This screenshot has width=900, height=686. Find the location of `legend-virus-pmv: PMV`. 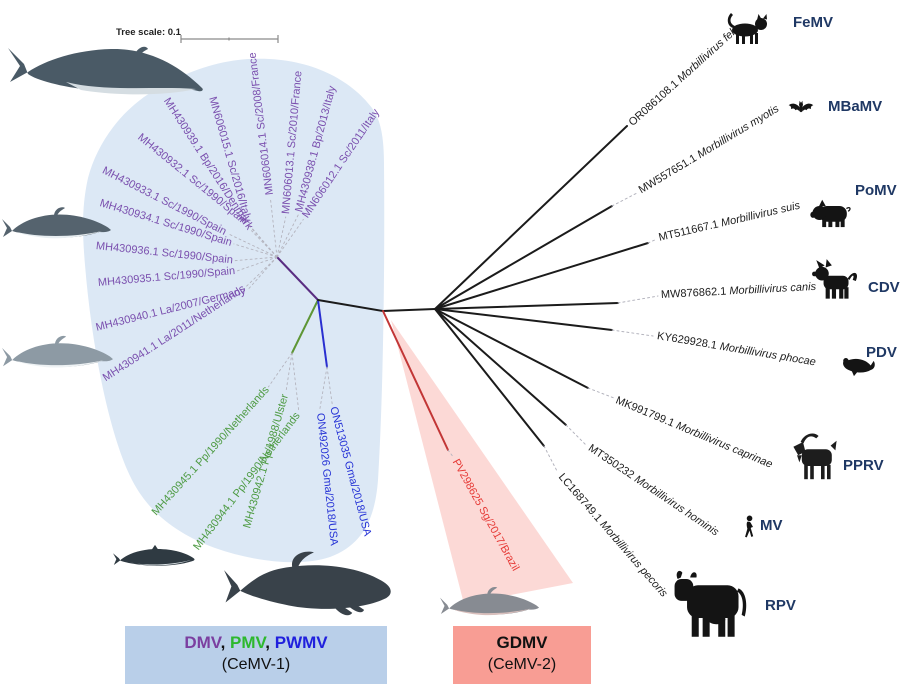

legend-virus-pmv: PMV is located at coordinates (248, 642).